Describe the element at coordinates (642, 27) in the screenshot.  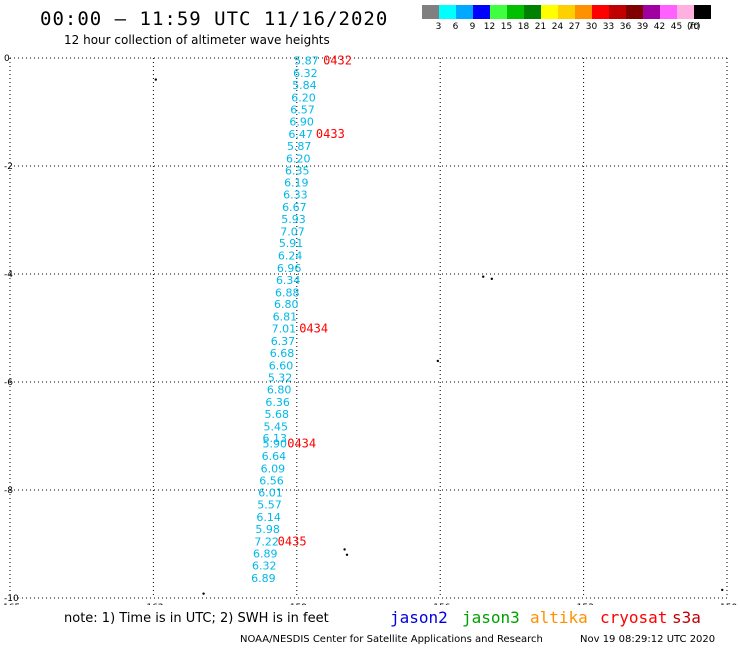
I see `colorbar-label: 39` at that location.